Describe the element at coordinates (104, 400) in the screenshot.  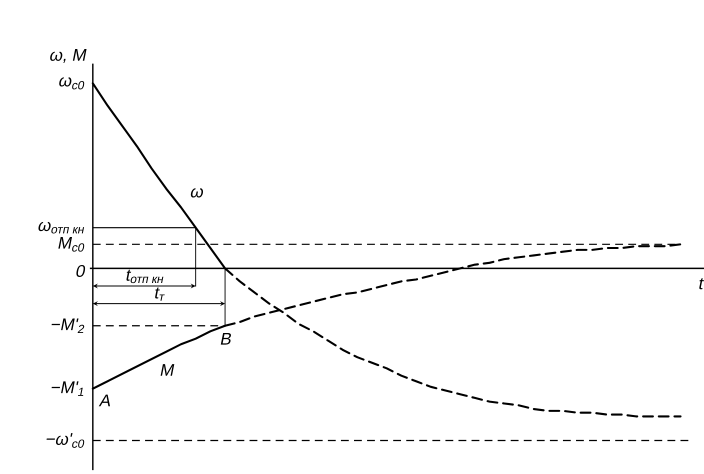
I see `annotation: A` at that location.